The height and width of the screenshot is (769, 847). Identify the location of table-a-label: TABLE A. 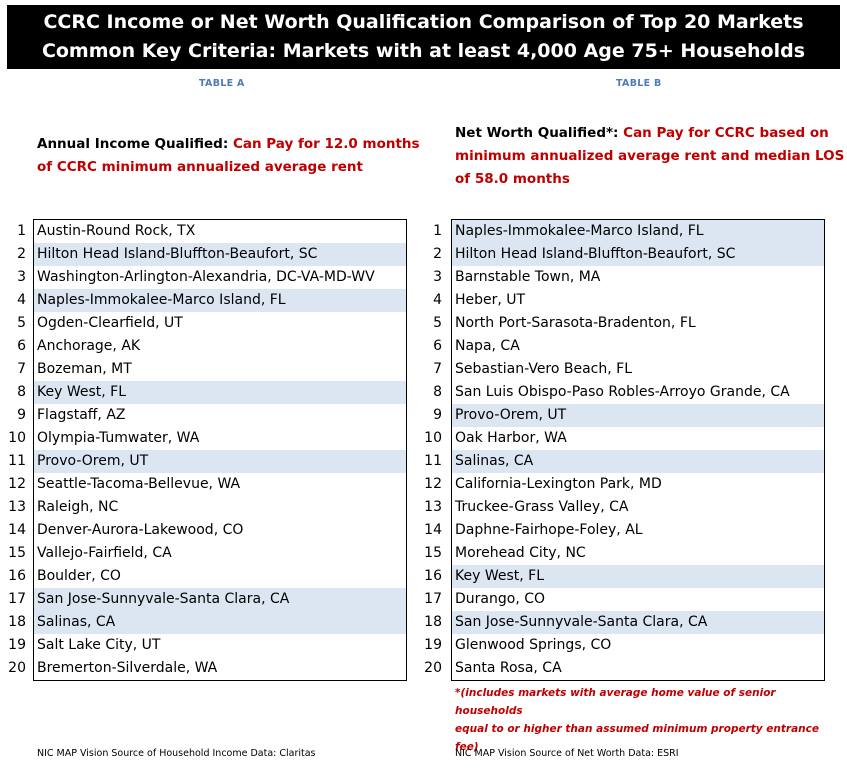
(222, 83).